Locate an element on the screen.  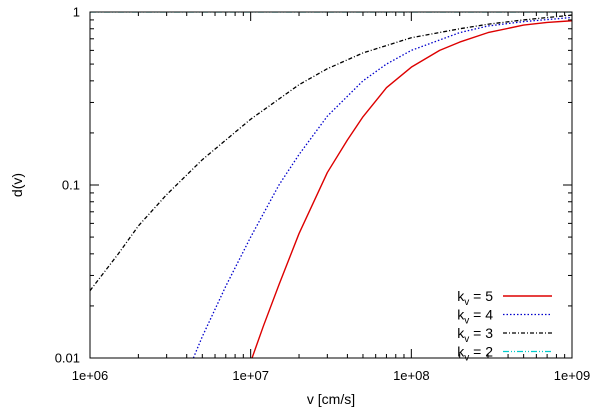
x-tick-label: 1e+08 is located at coordinates (411, 375).